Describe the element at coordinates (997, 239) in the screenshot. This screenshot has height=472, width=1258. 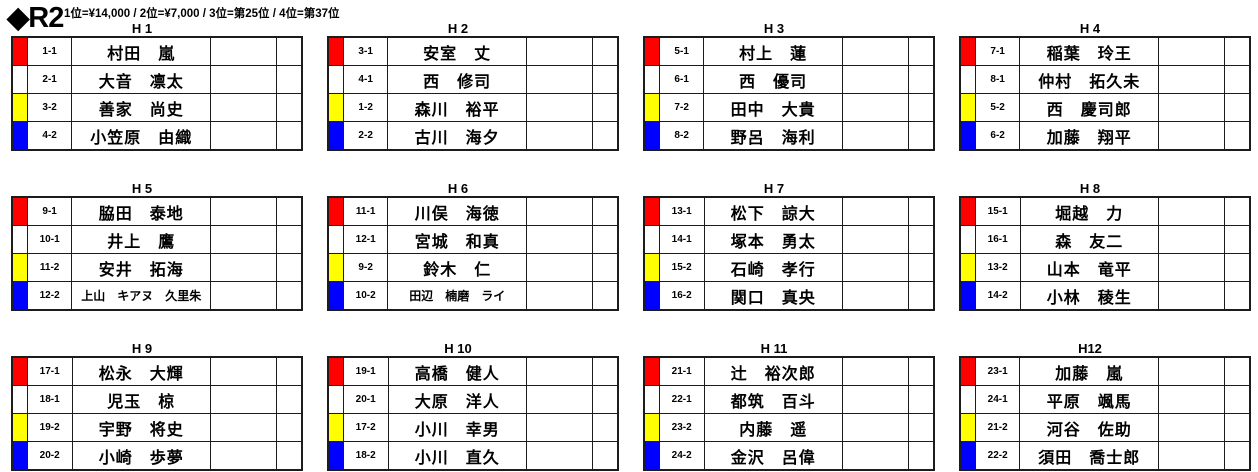
I see `seed-number: 16-1` at that location.